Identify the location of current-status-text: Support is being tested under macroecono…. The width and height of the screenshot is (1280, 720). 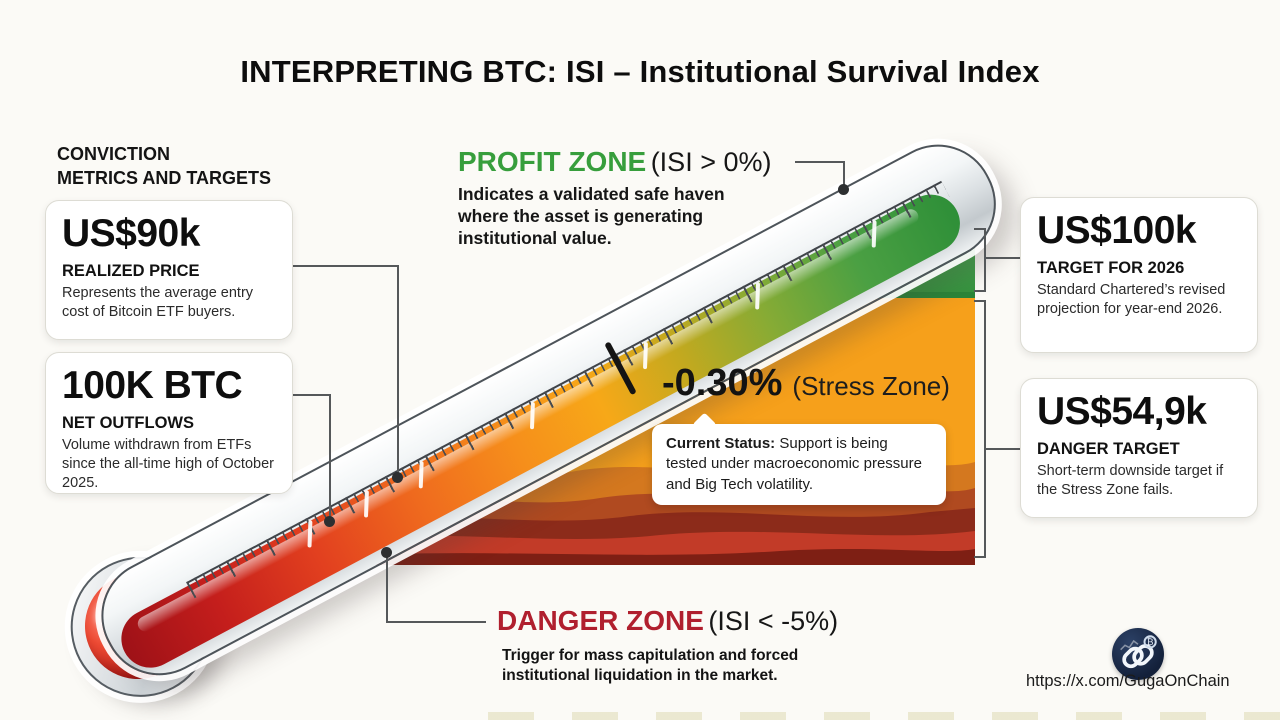
(794, 464).